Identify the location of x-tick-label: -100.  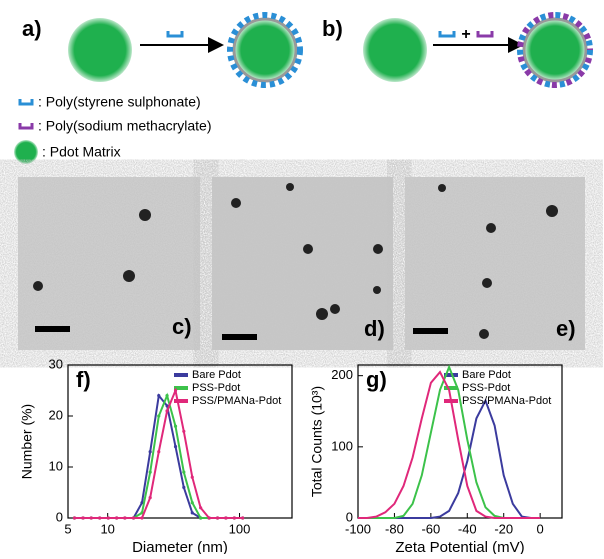
(358, 528).